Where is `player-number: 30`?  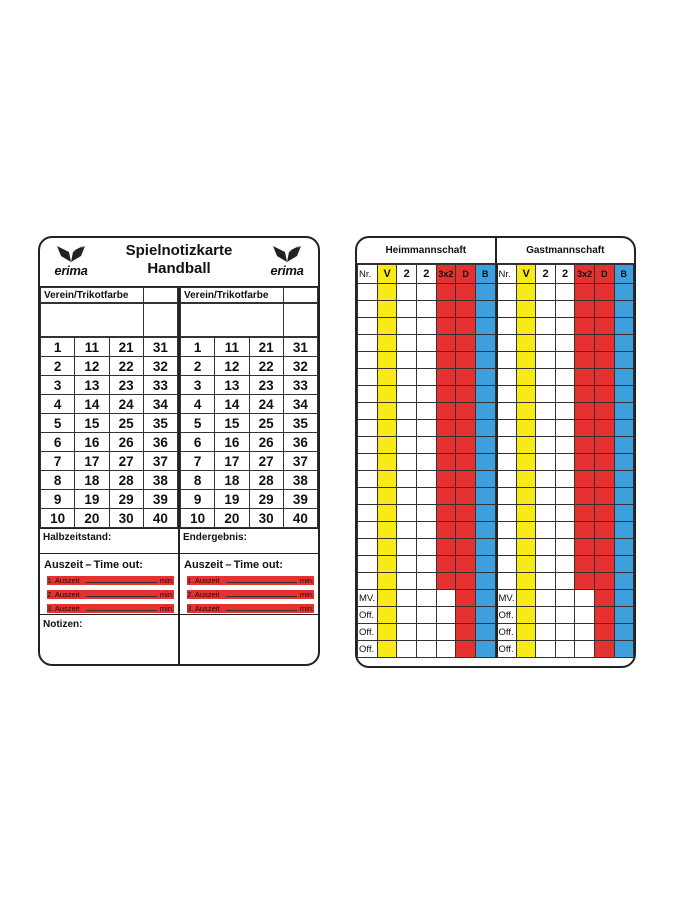 player-number: 30 is located at coordinates (126, 518).